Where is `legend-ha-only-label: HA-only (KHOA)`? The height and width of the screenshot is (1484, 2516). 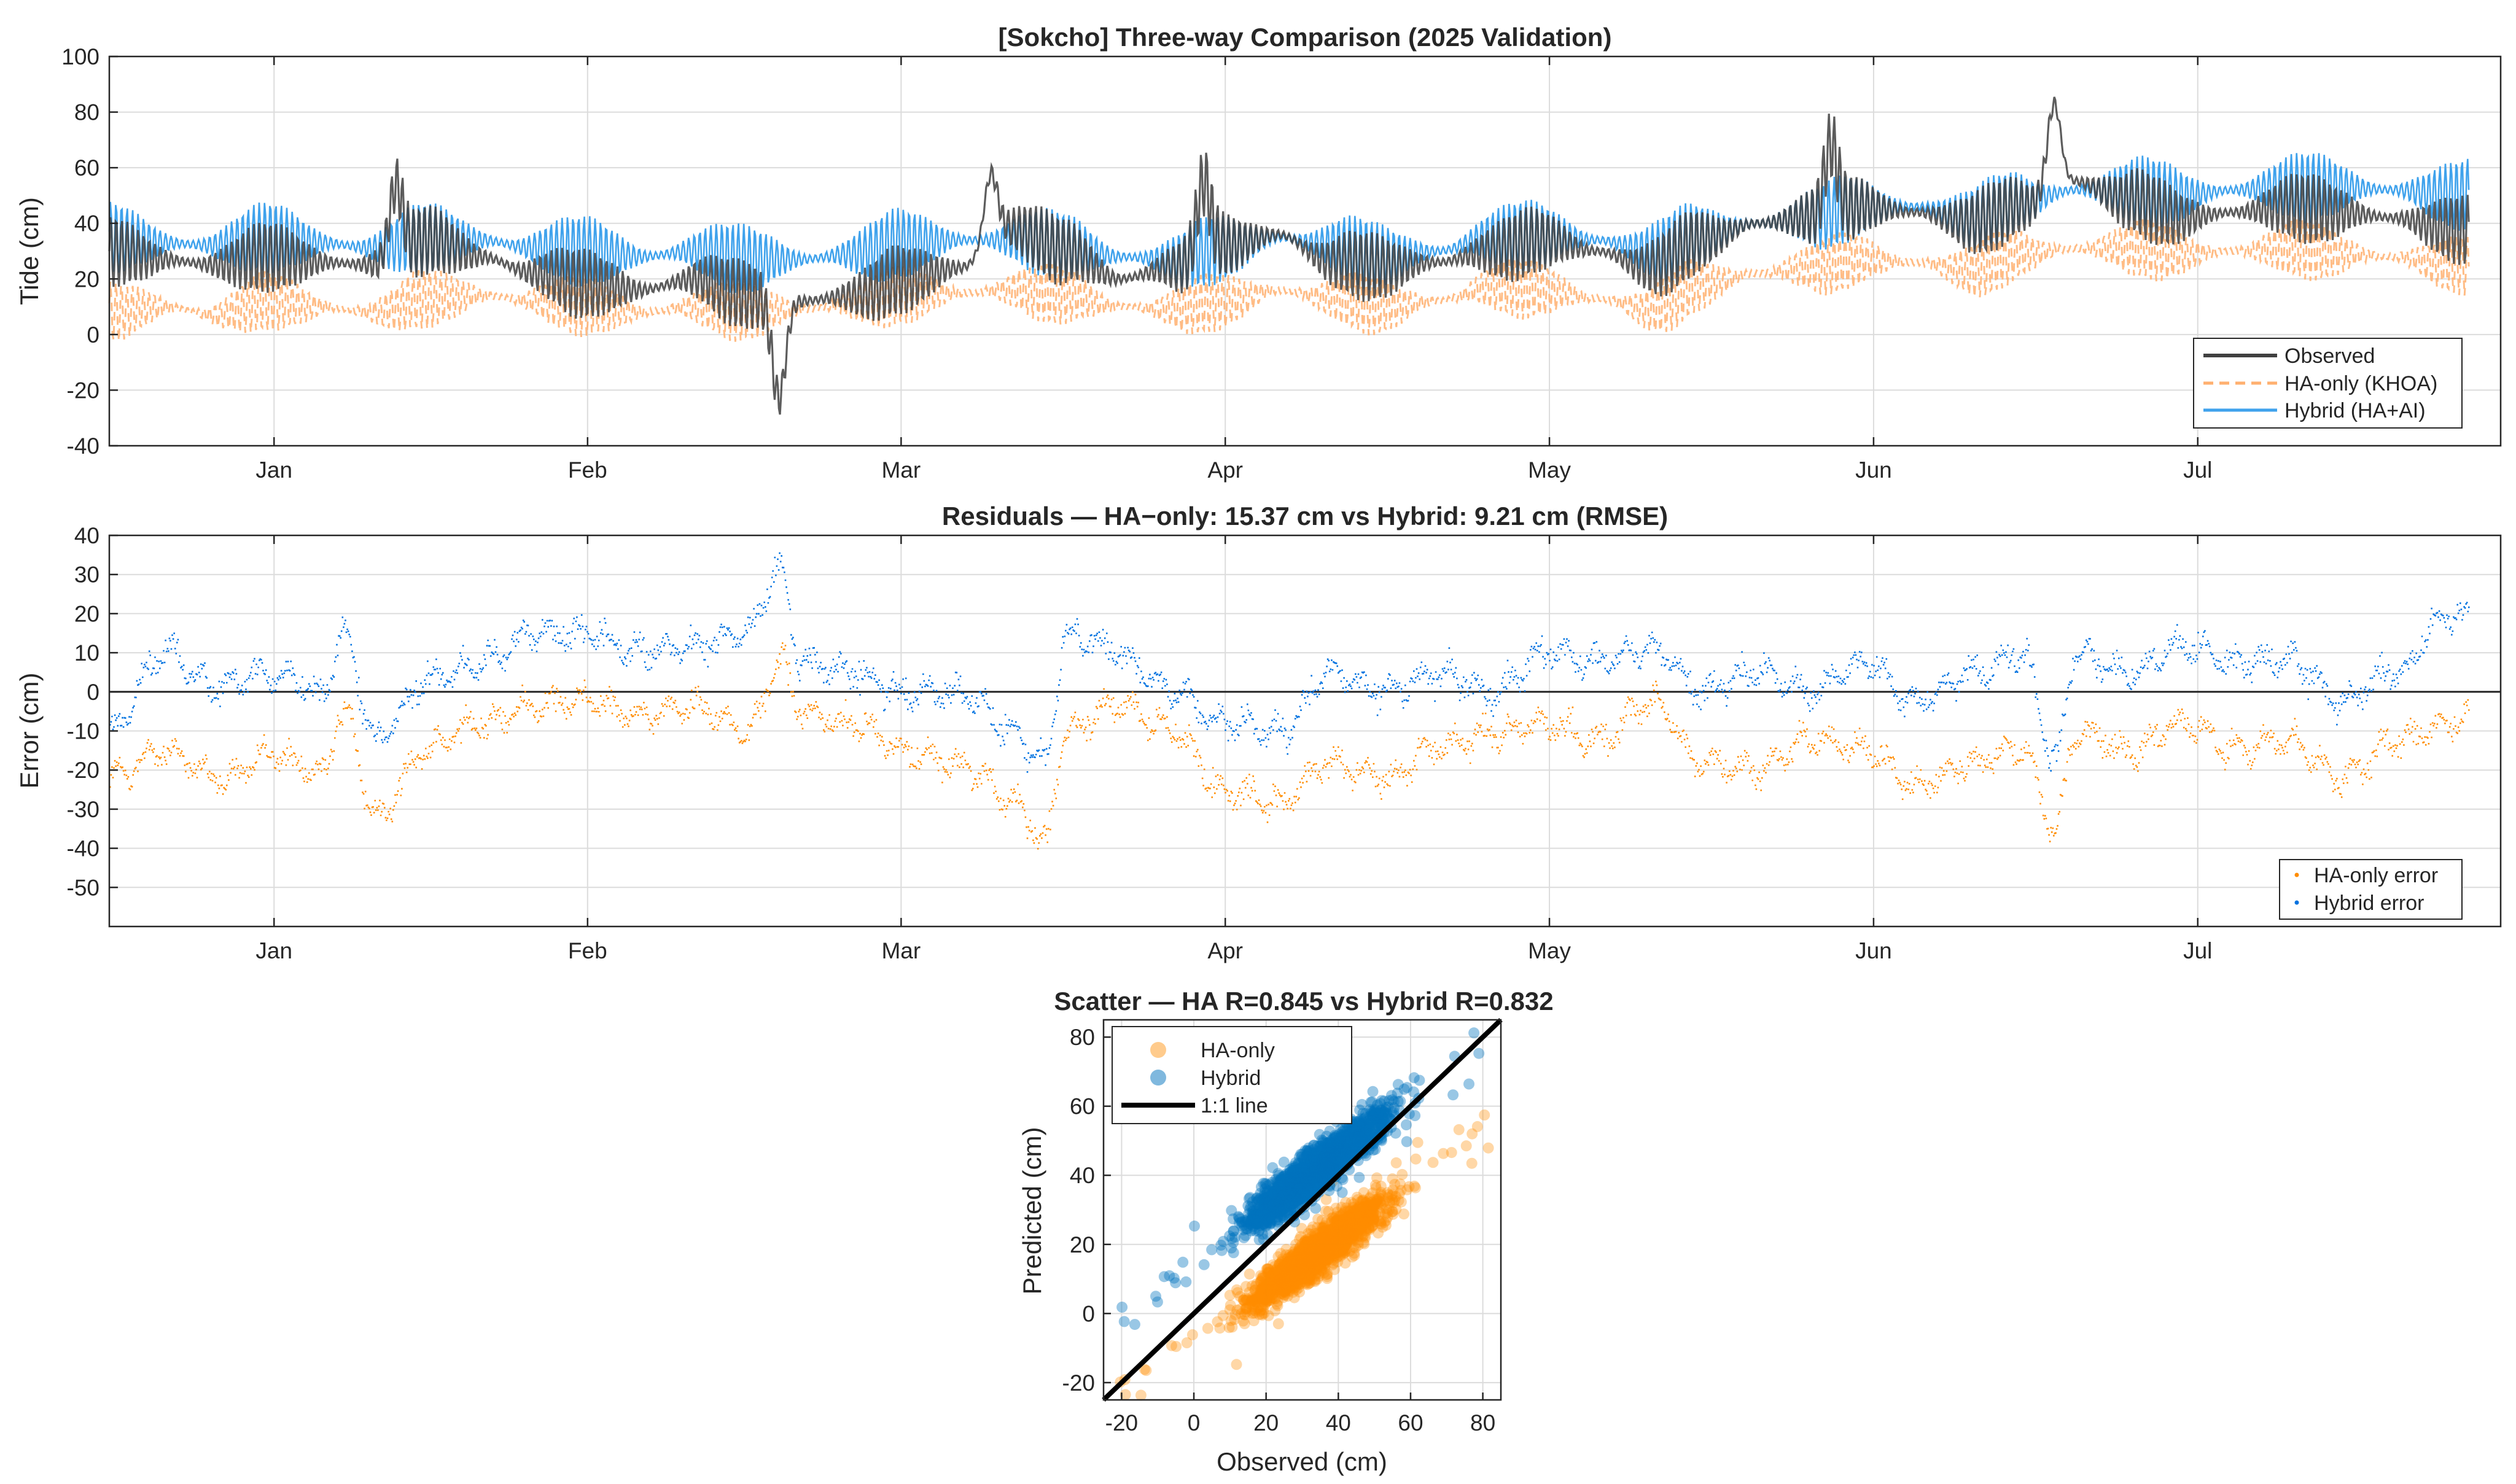
legend-ha-only-label: HA-only (KHOA) is located at coordinates (2360, 383).